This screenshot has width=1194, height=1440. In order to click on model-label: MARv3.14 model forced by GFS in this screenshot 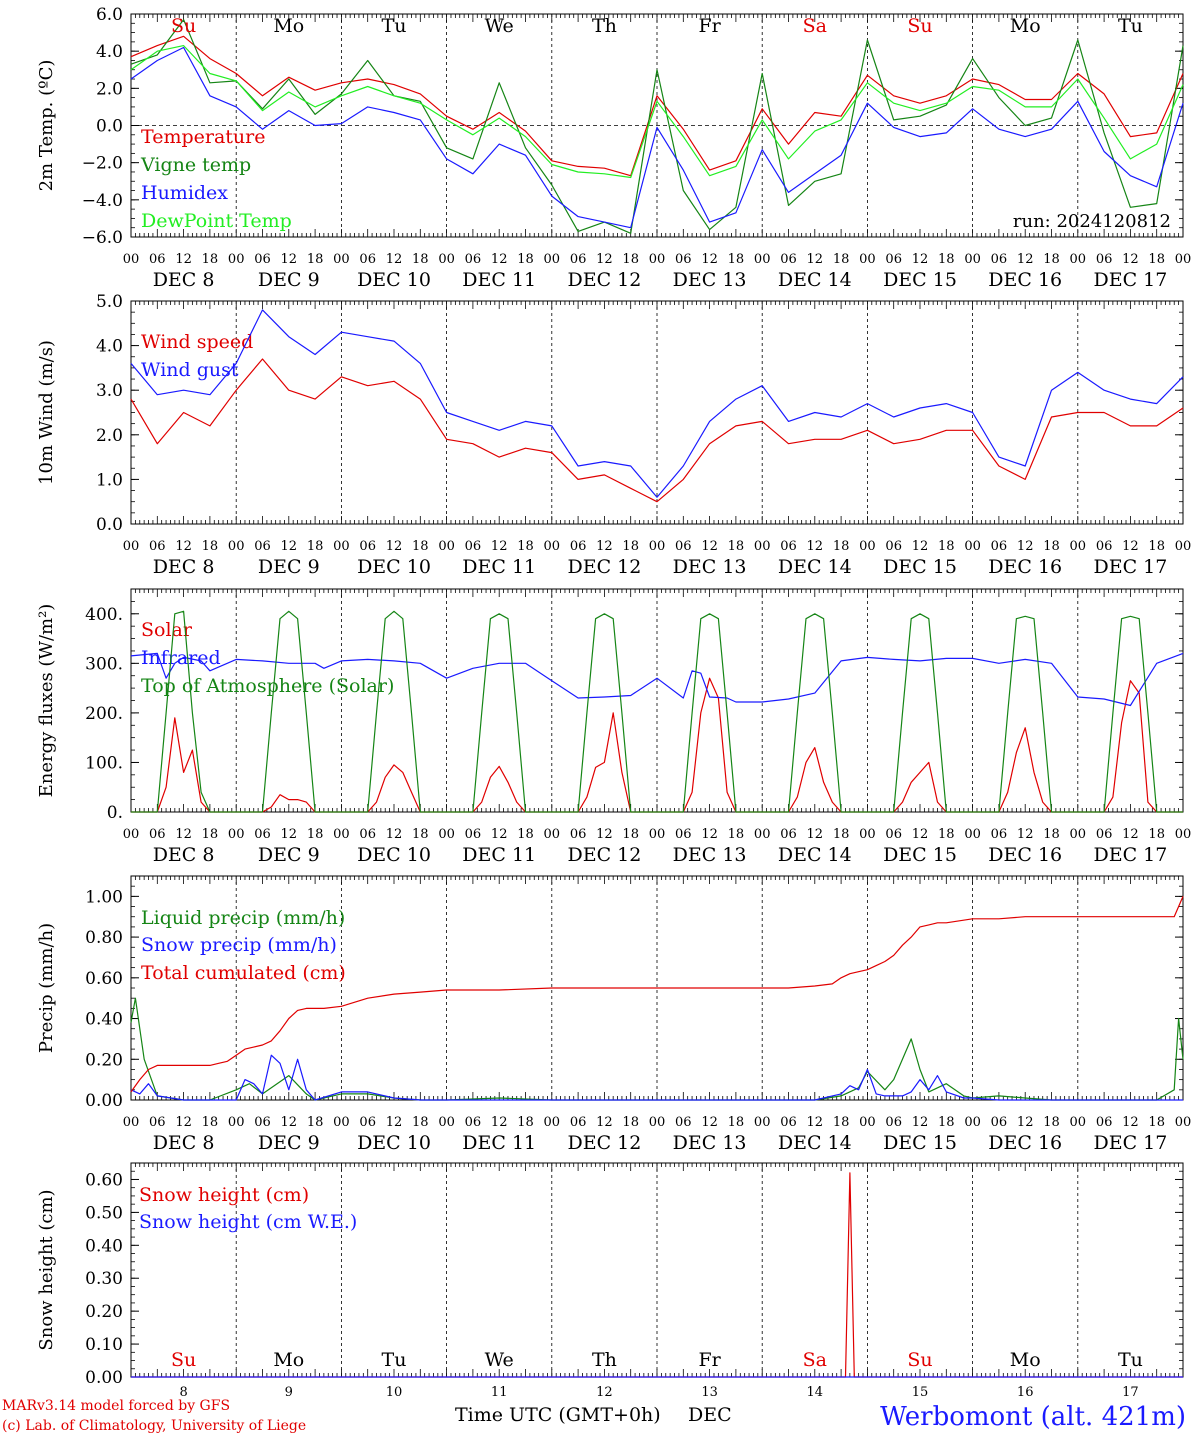, I will do `click(116, 1406)`.